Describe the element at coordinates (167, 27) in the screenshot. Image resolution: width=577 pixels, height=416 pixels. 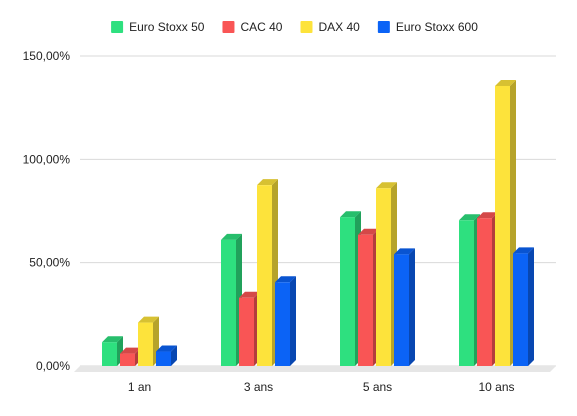
I see `legend-label: Euro Stoxx 50` at that location.